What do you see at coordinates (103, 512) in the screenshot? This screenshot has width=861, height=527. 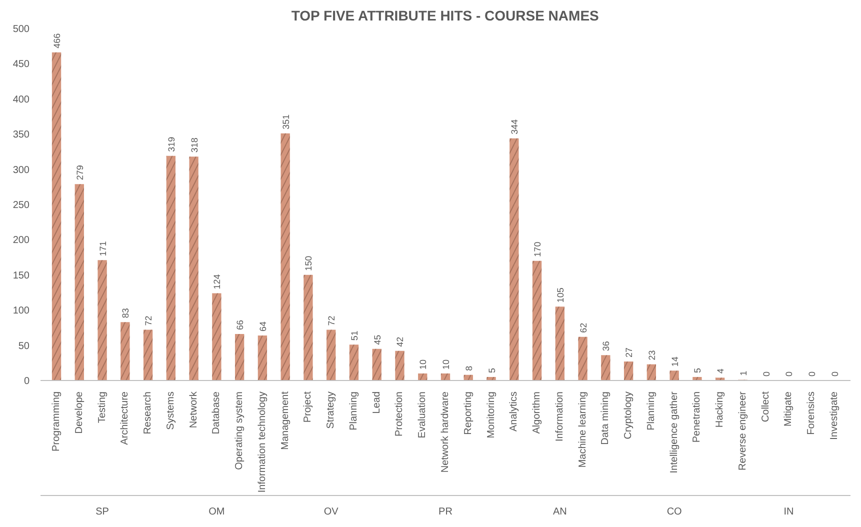 I see `text: SP` at bounding box center [103, 512].